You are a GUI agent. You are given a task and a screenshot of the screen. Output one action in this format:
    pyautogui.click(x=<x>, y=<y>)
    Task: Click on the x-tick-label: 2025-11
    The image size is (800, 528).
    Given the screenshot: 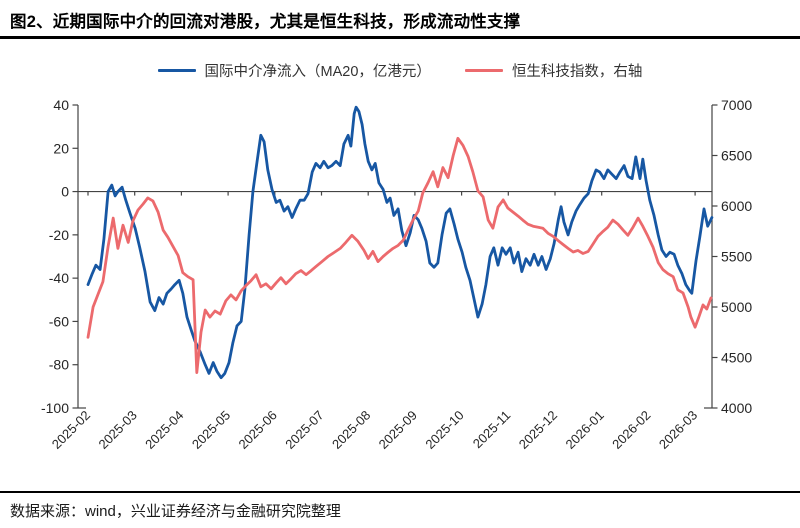 What is the action you would take?
    pyautogui.click(x=492, y=430)
    